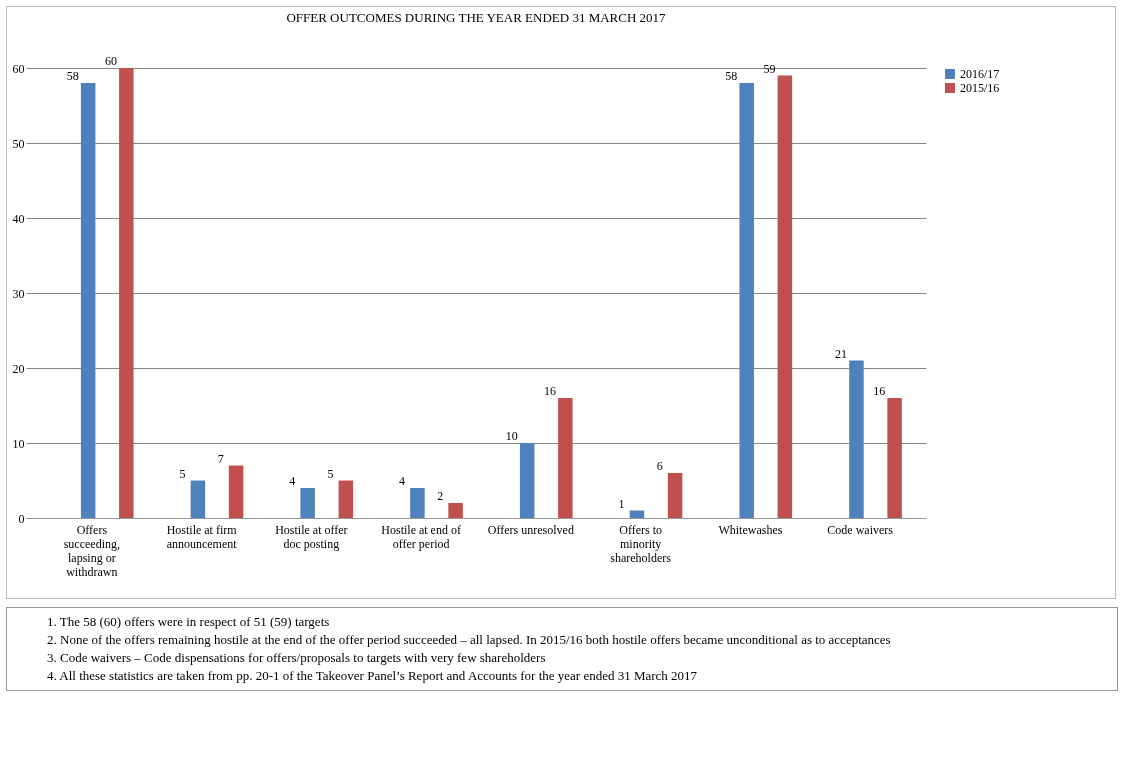  What do you see at coordinates (421, 536) in the screenshot?
I see `x-tick-label: Hostile at end of offer period` at bounding box center [421, 536].